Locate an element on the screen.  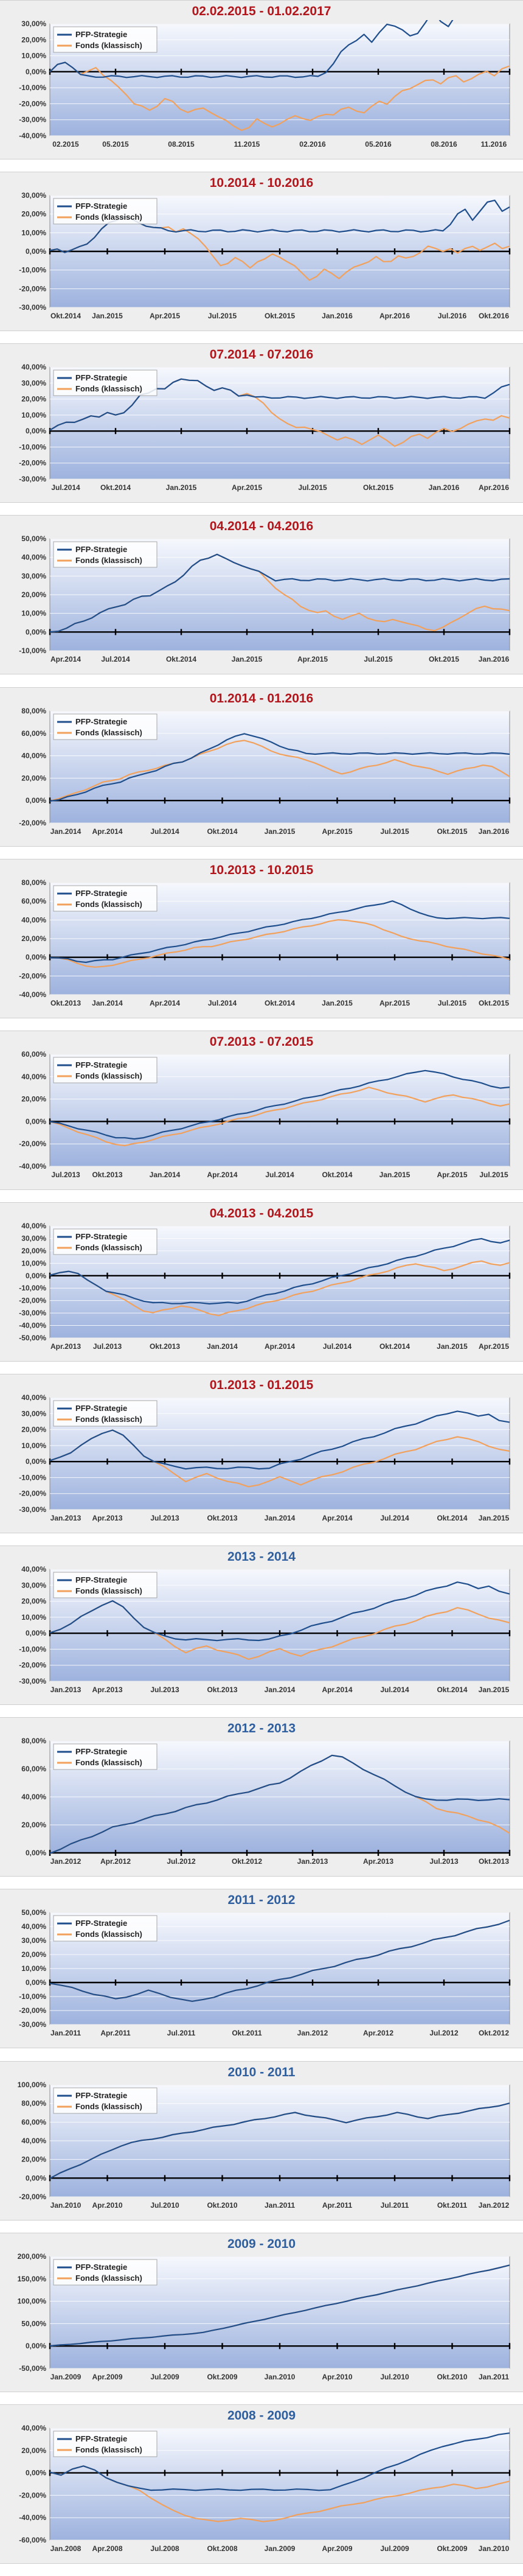
x-tick-label: Jan.2014 is located at coordinates (66, 831).